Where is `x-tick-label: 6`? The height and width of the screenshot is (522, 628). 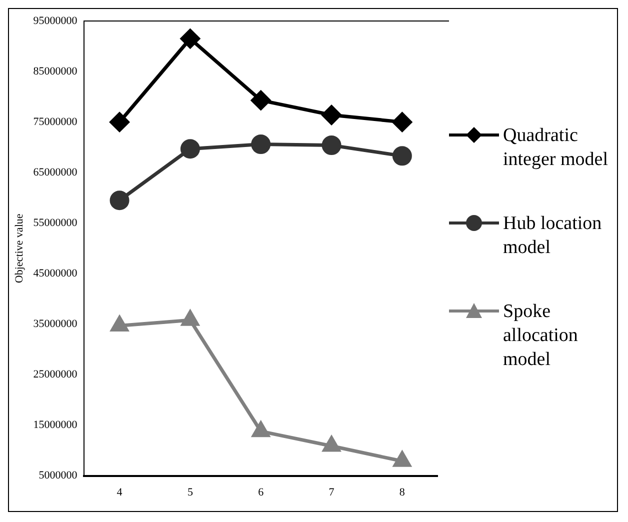
x-tick-label: 6 is located at coordinates (261, 492).